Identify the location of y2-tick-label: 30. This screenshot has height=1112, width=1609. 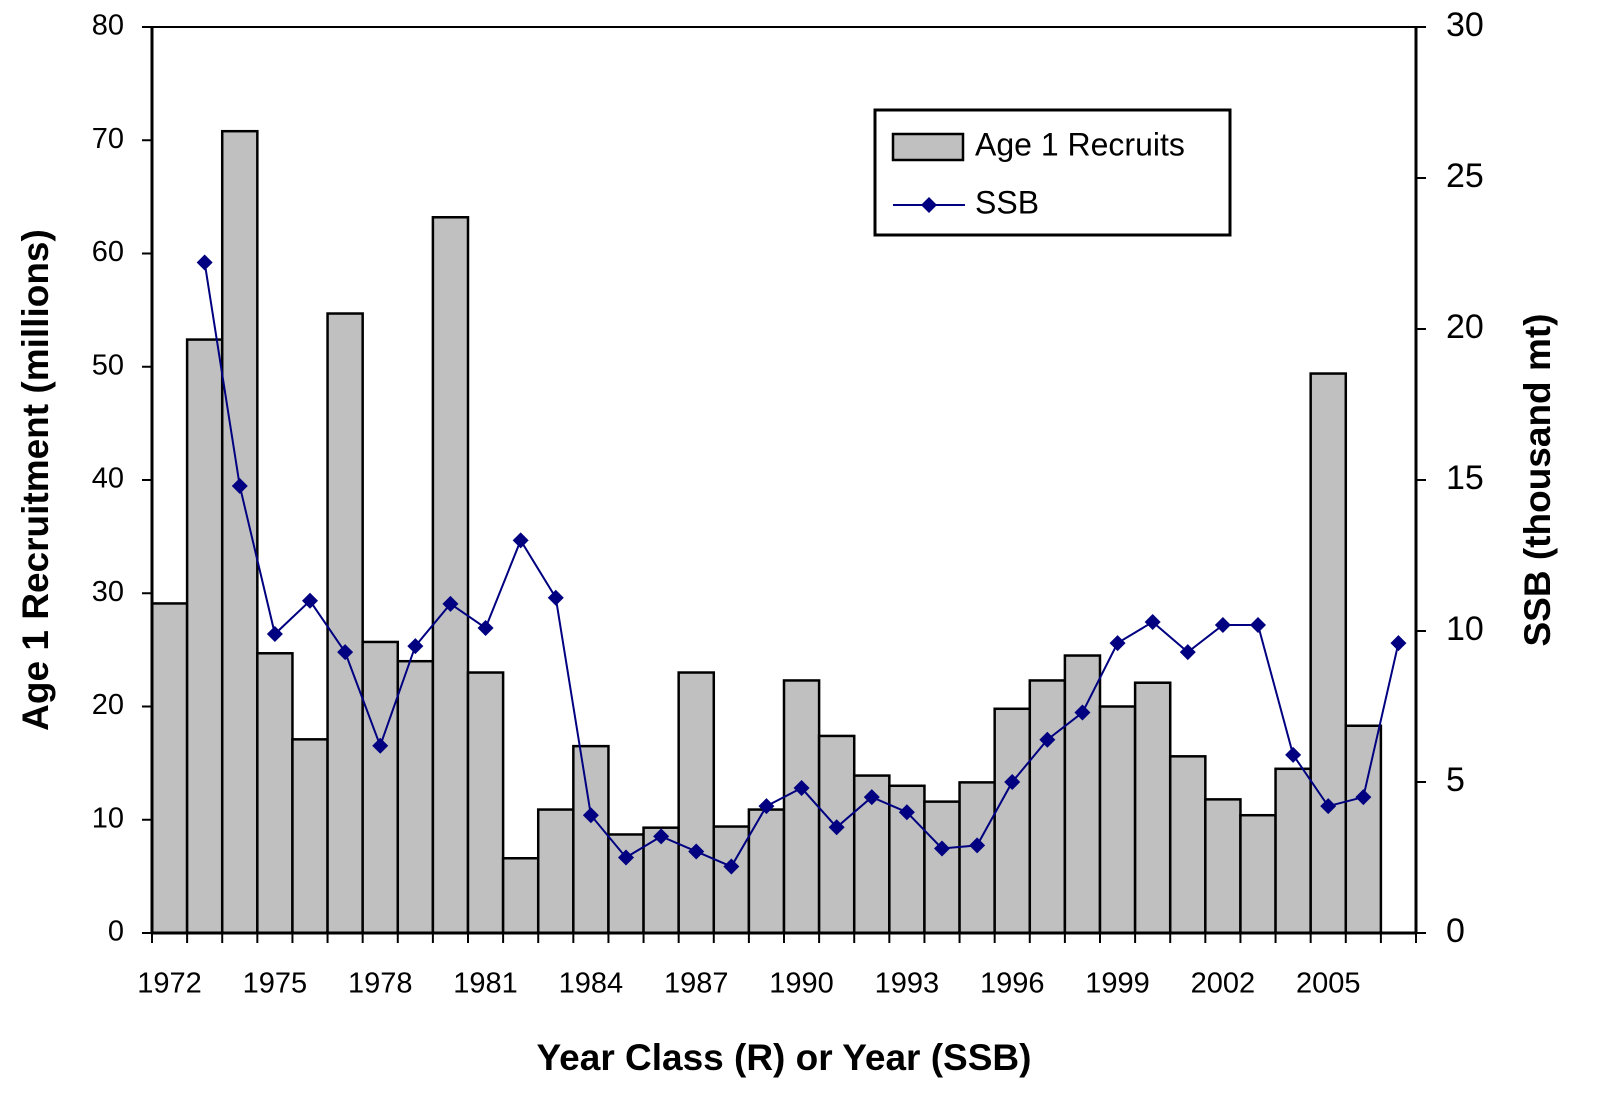
(1465, 25).